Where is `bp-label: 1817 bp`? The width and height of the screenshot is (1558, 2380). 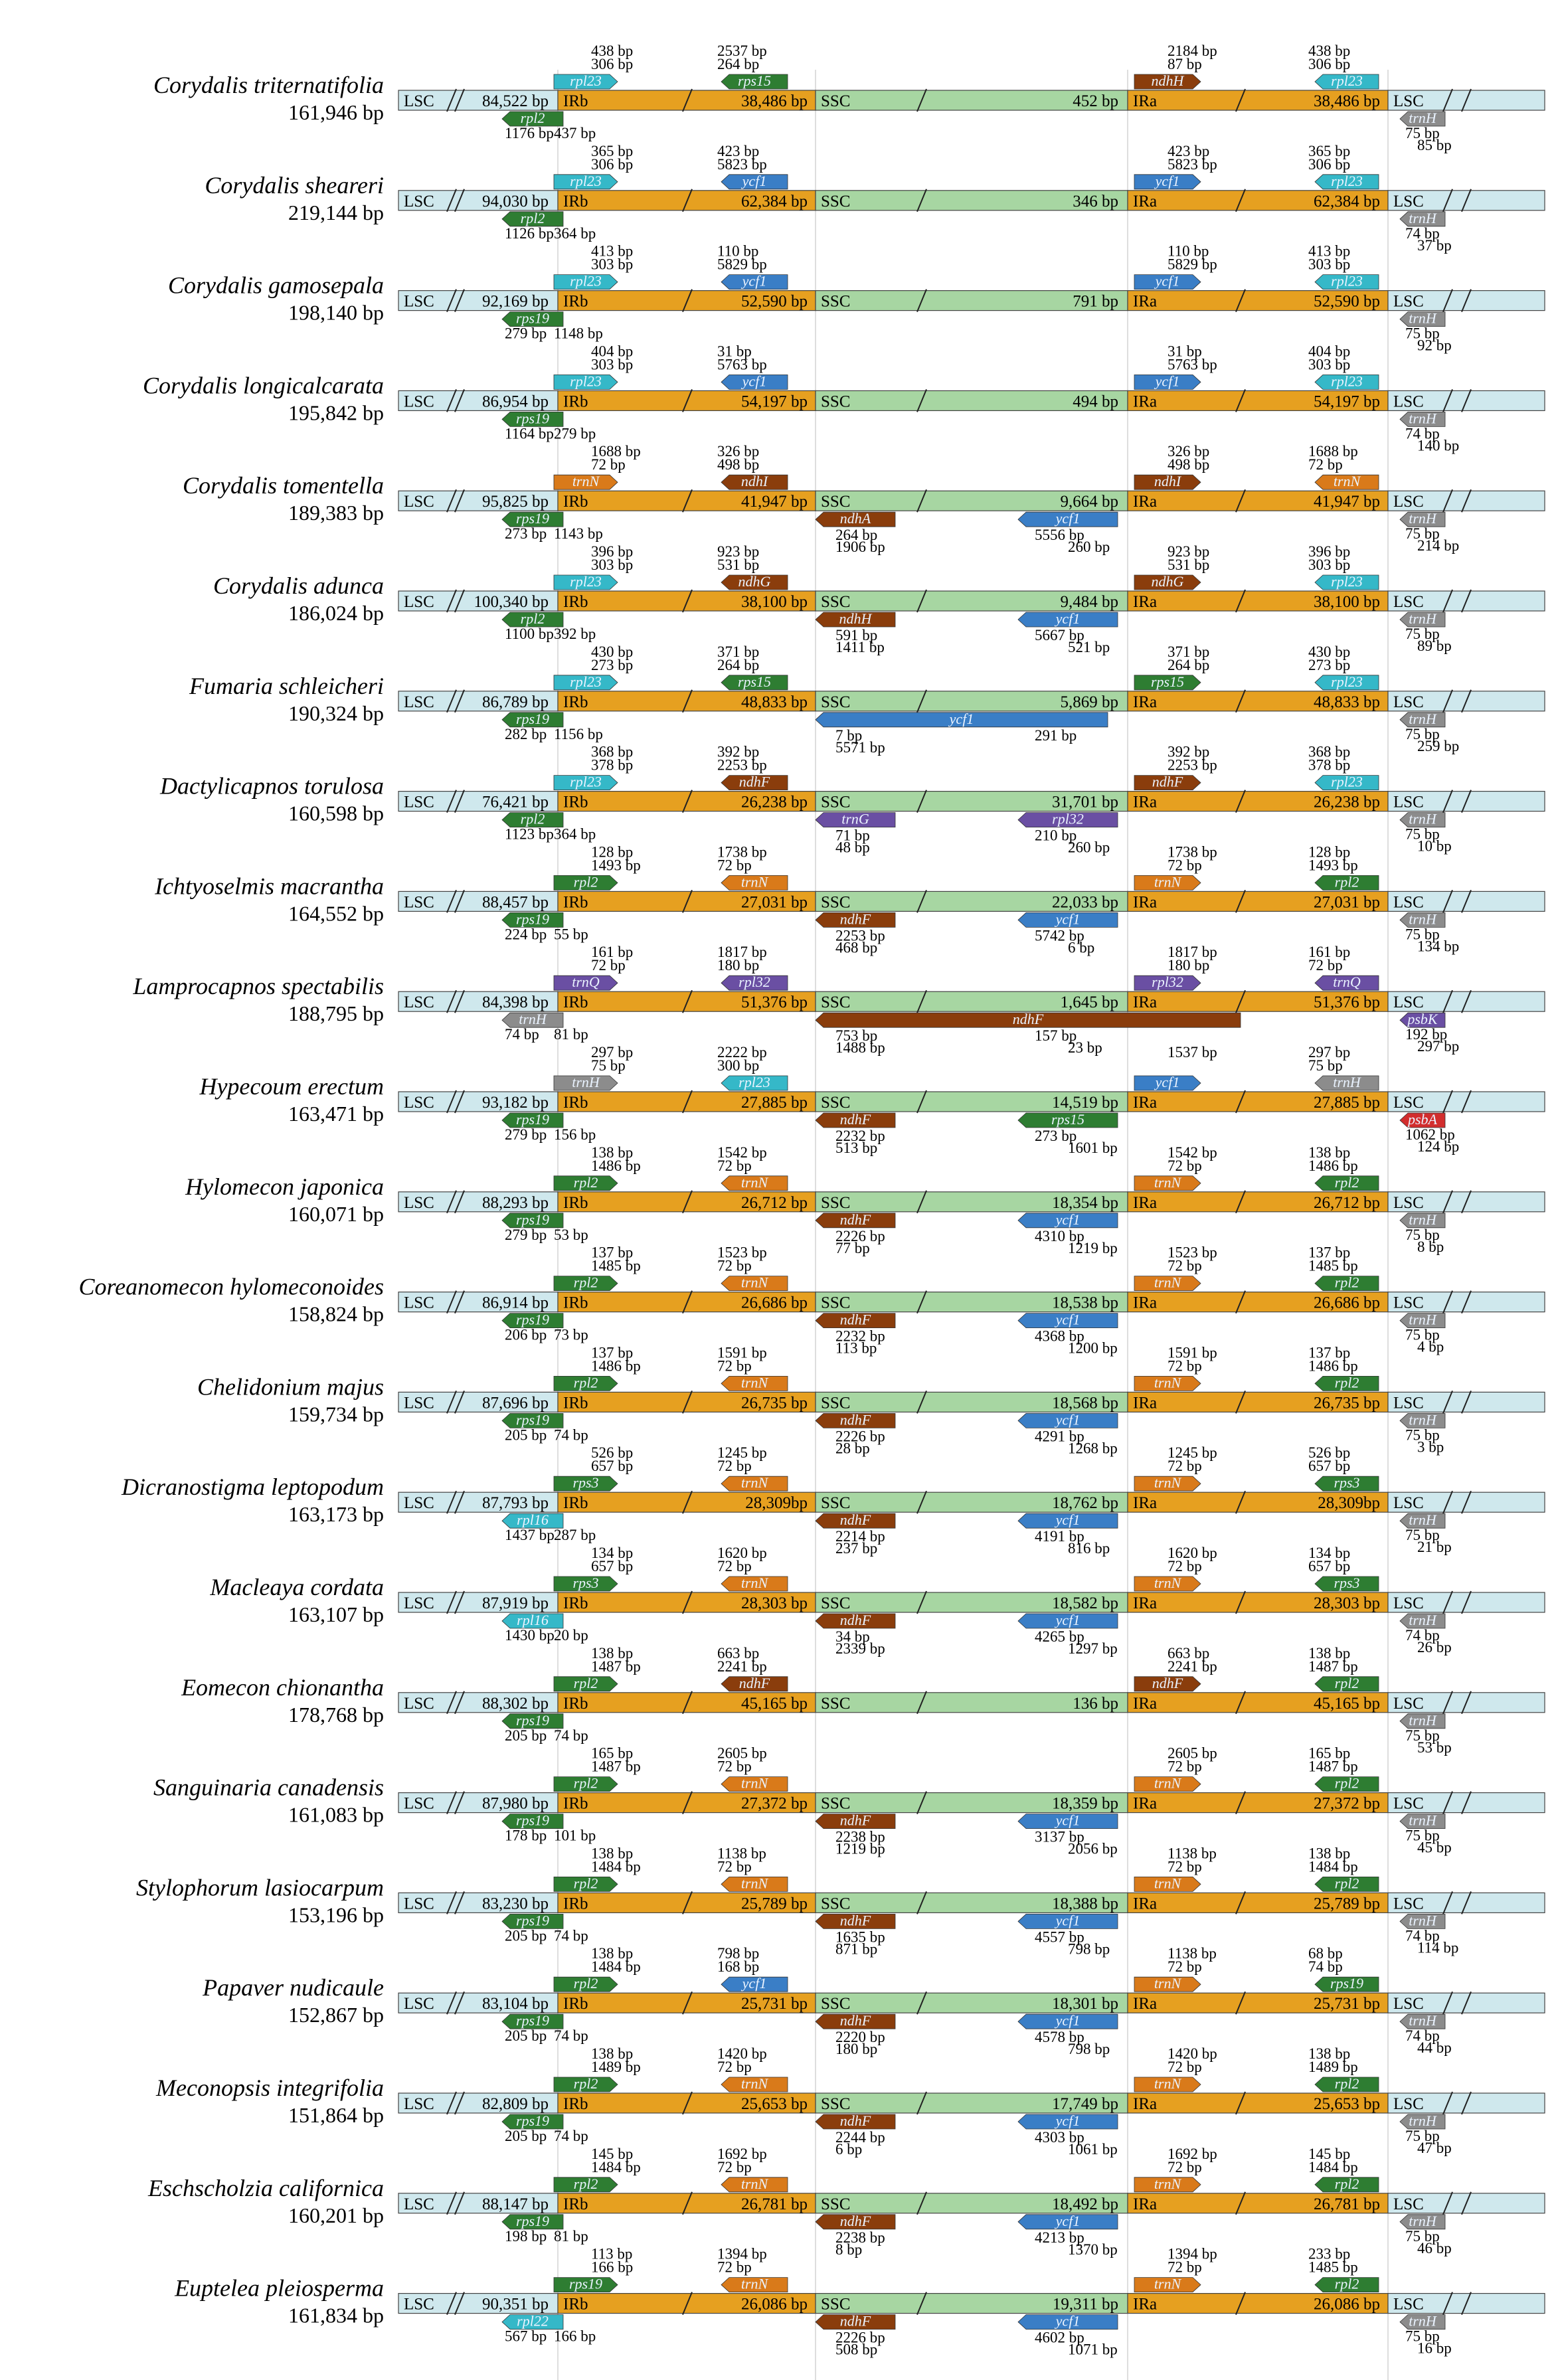
bp-label: 1817 bp is located at coordinates (1192, 952).